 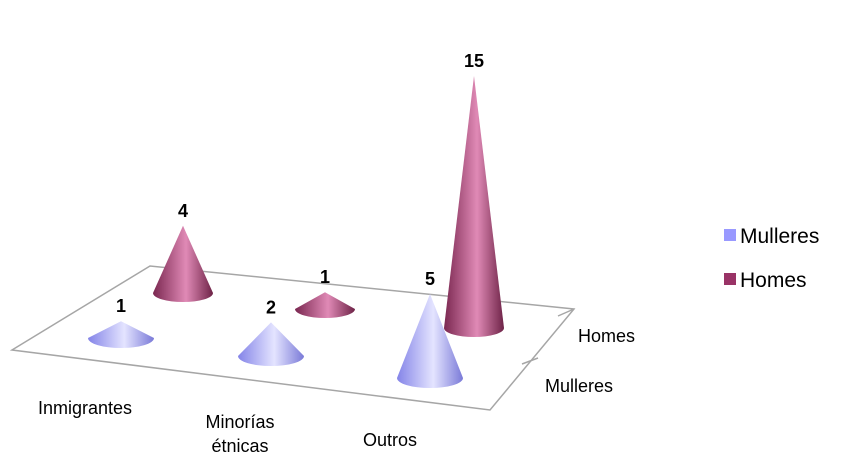 I want to click on category-label-0: Inmigrantes, so click(x=85, y=408).